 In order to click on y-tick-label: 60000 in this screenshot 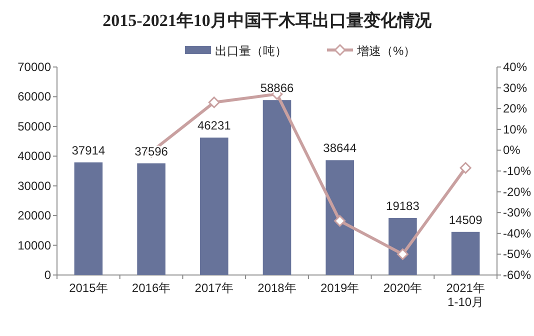, I will do `click(35, 97)`.